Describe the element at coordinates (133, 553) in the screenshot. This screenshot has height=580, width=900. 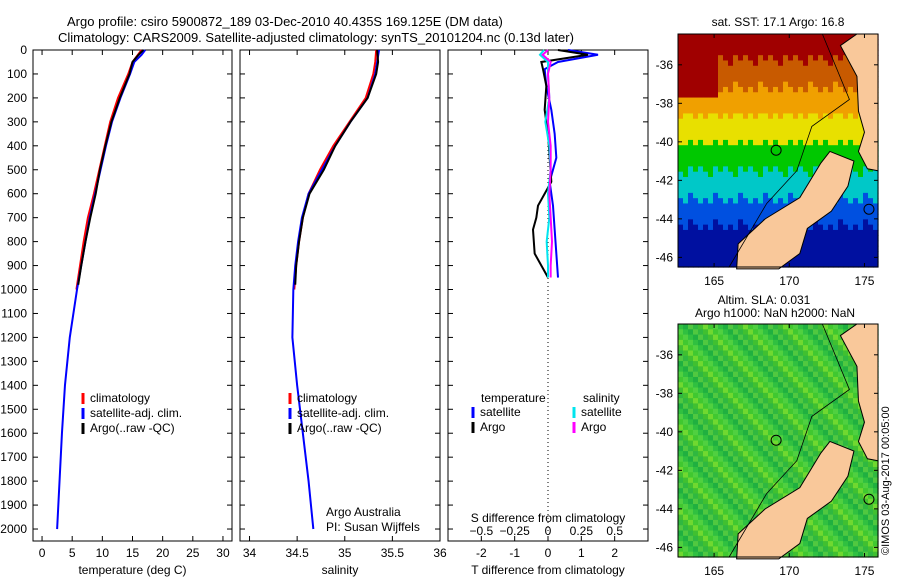
I see `x-tick-label: 15` at that location.